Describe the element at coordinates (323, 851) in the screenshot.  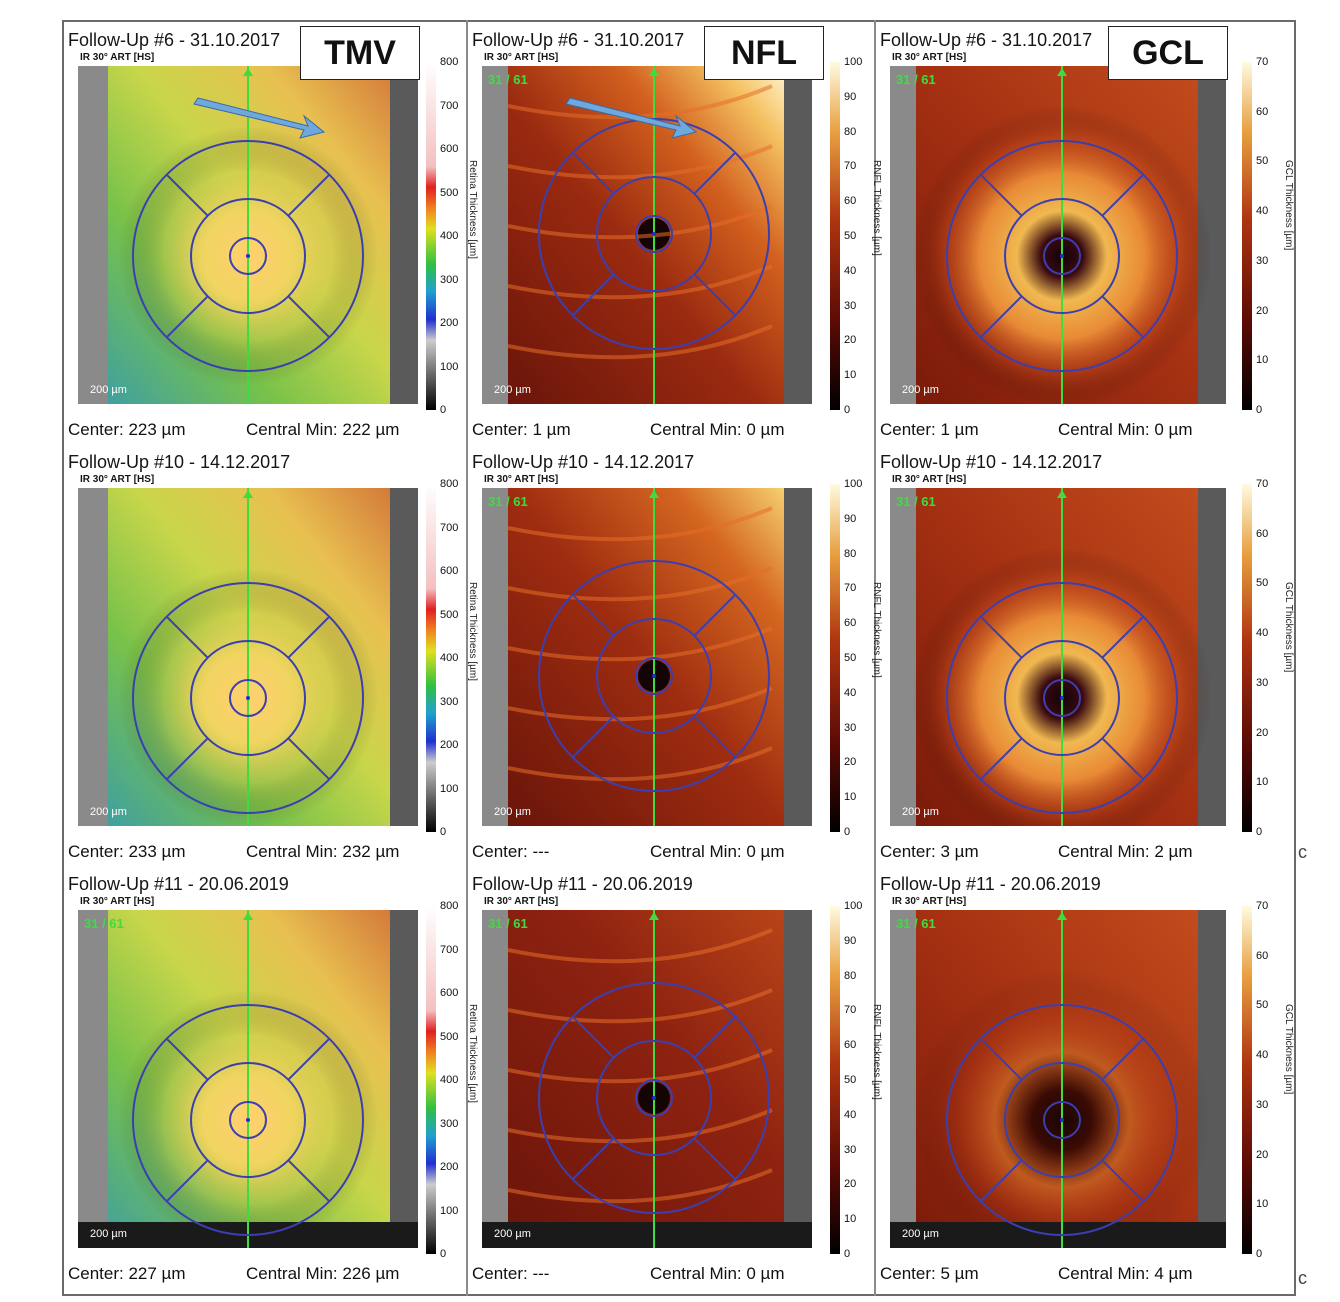
I see `central-min-thickness: Central Min: 232 µm` at that location.